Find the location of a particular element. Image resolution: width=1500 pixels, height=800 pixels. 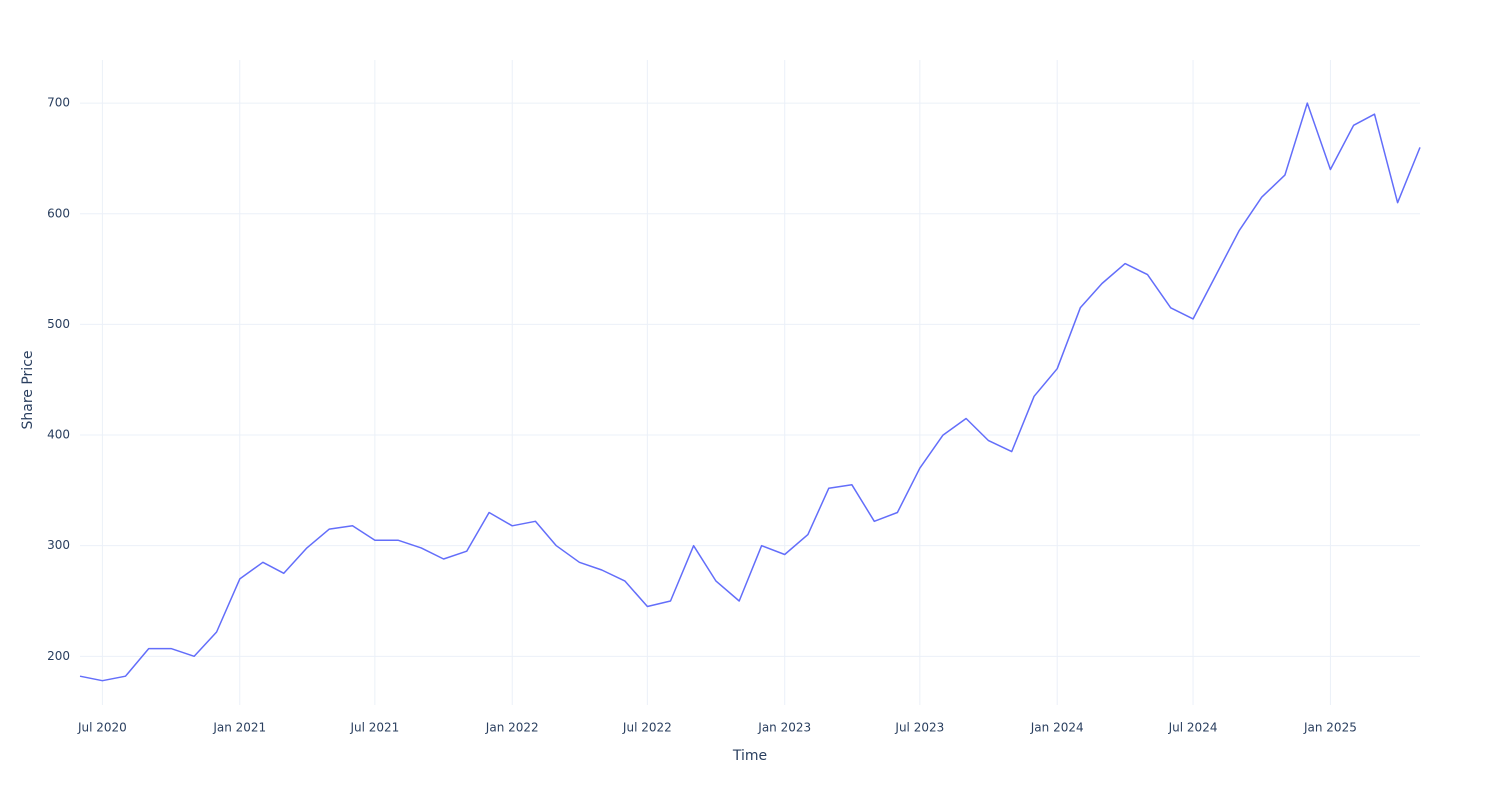

y-tick-label: 500 is located at coordinates (58, 324).